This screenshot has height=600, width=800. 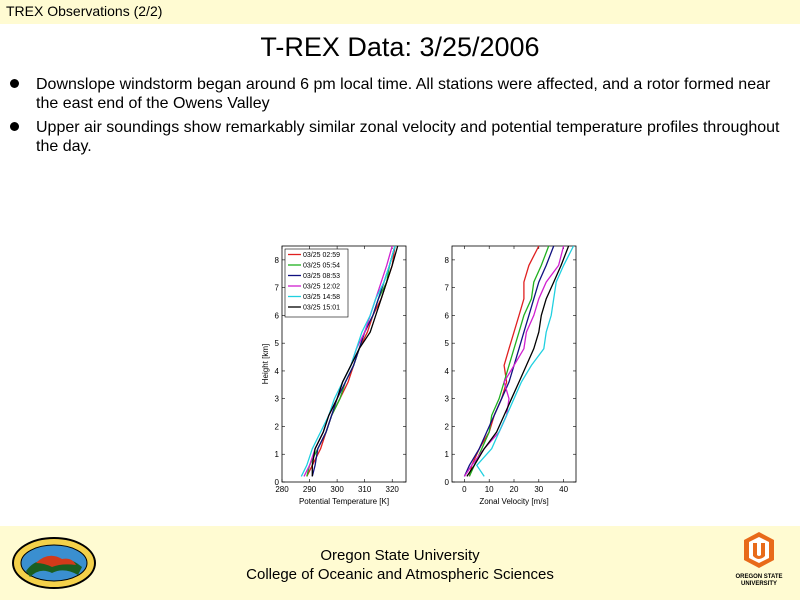 What do you see at coordinates (400, 47) in the screenshot?
I see `slide-title: T-REX Data: 3/25/2006` at bounding box center [400, 47].